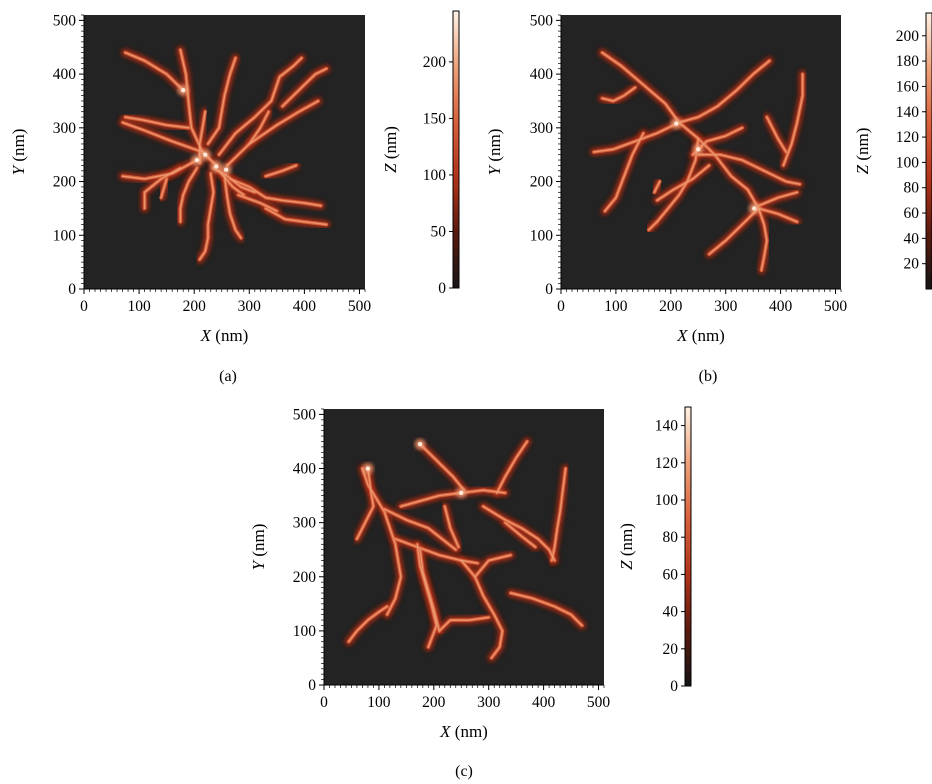 This screenshot has height=784, width=932. Describe the element at coordinates (908, 36) in the screenshot. I see `colorbar-tick-label: 200` at that location.